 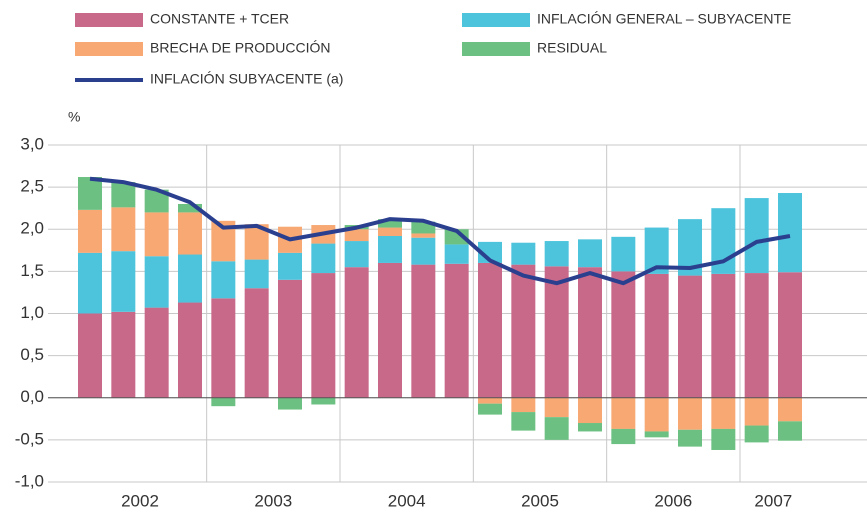 I want to click on y-tick-label: 1,0, so click(x=32, y=312).